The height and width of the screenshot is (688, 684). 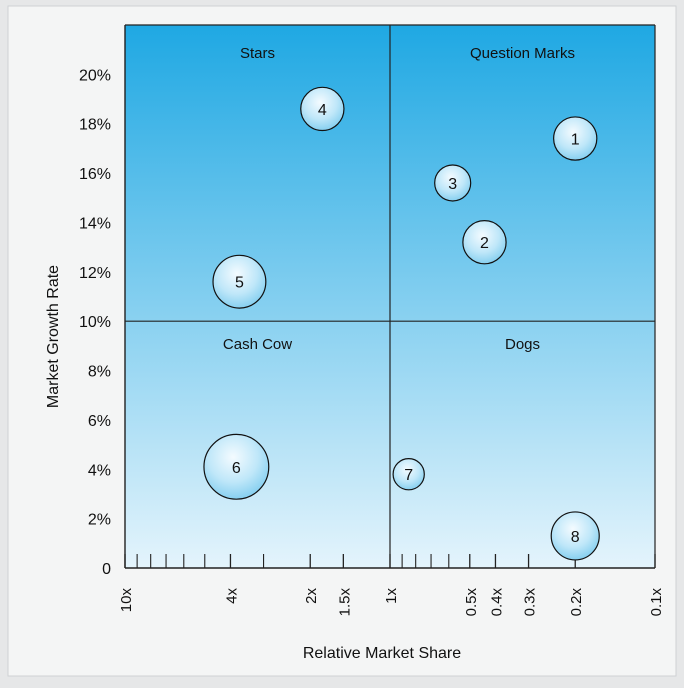 I want to click on bubble-label-6: 6, so click(x=236, y=468).